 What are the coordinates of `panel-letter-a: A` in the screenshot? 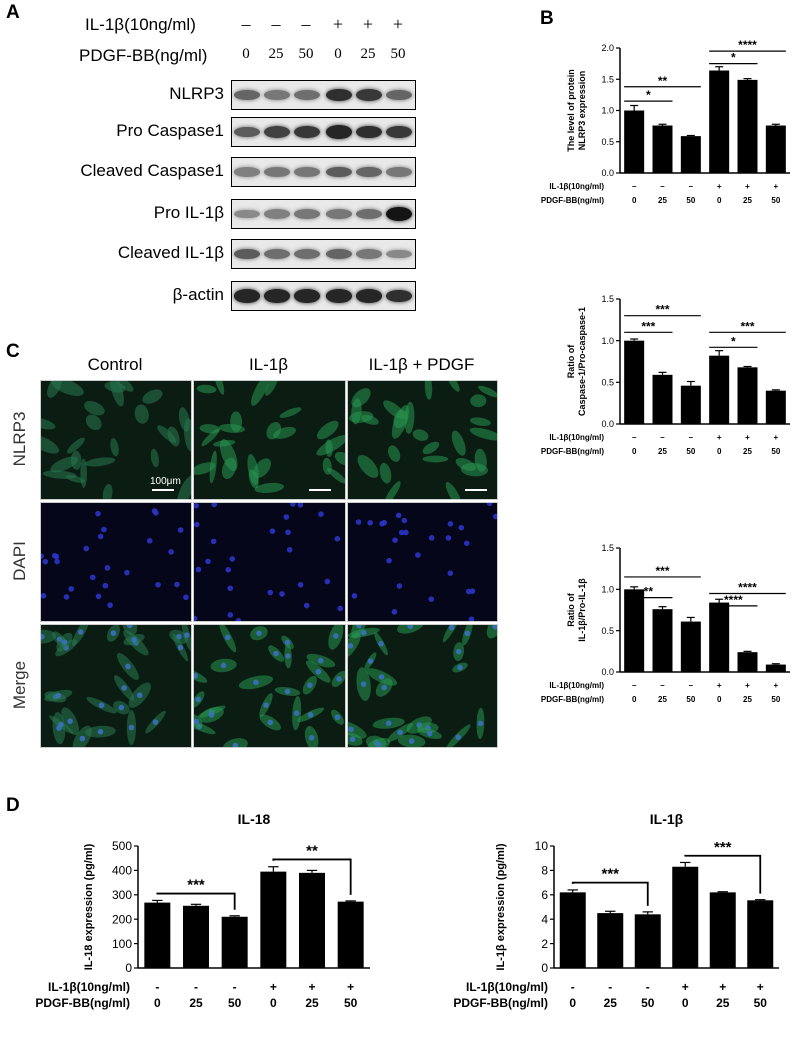 It's located at (13, 12).